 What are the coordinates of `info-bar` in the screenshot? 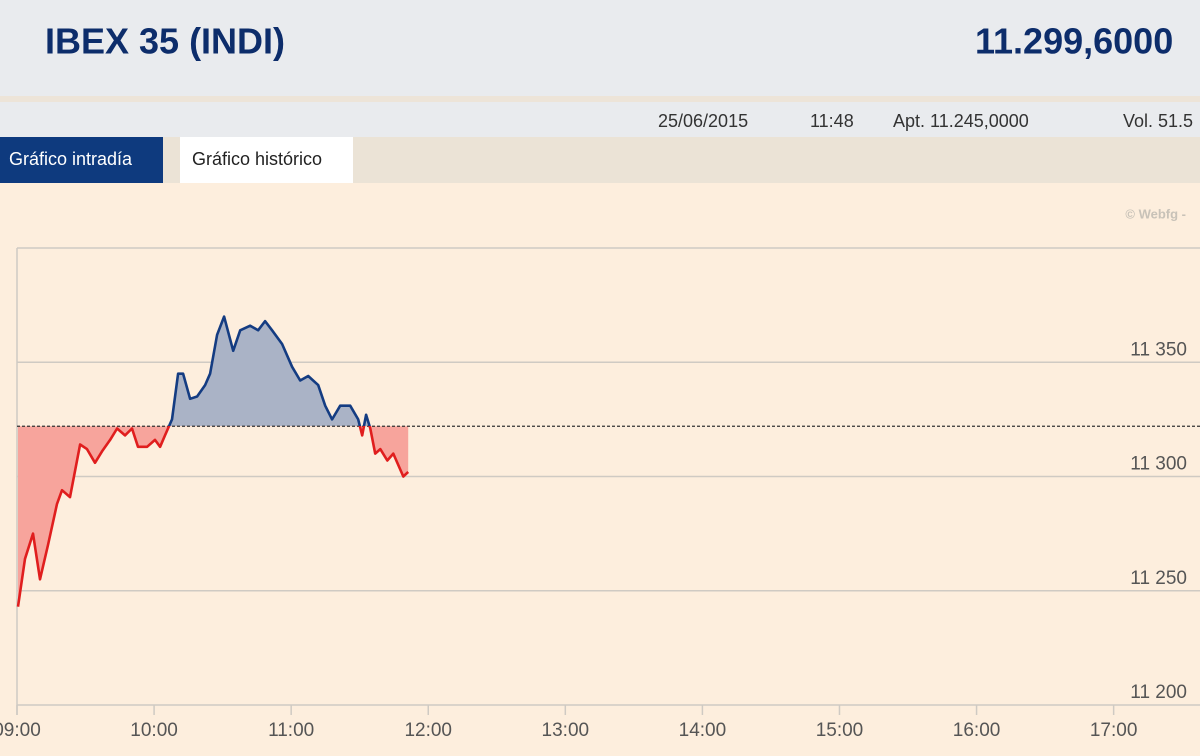 It's located at (600, 119).